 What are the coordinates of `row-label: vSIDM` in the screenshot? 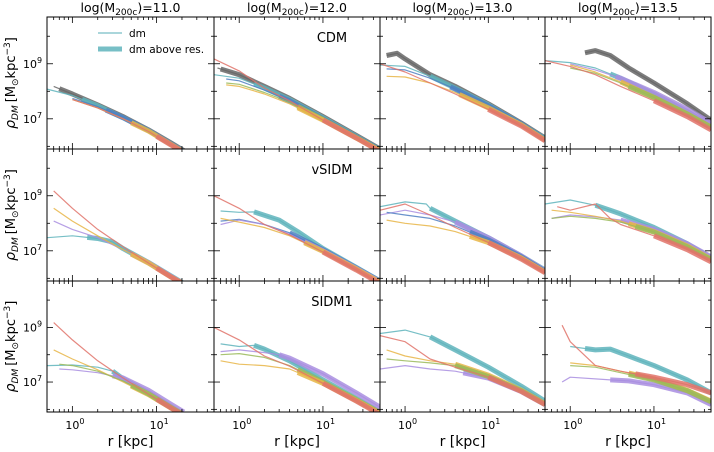 It's located at (331, 170).